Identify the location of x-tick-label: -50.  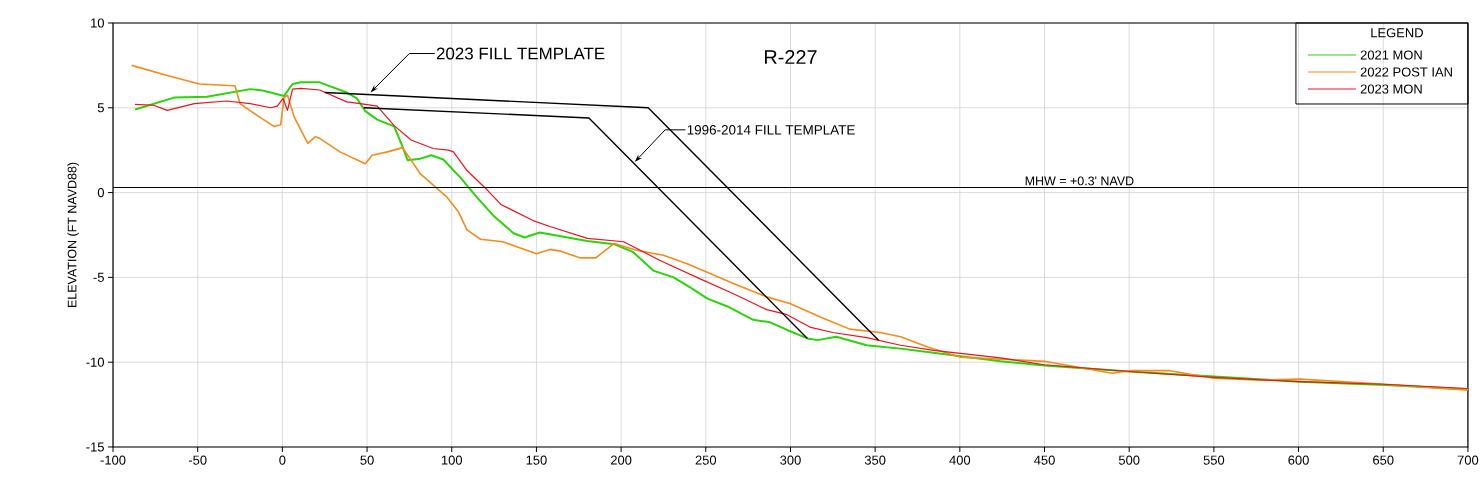
(197, 460).